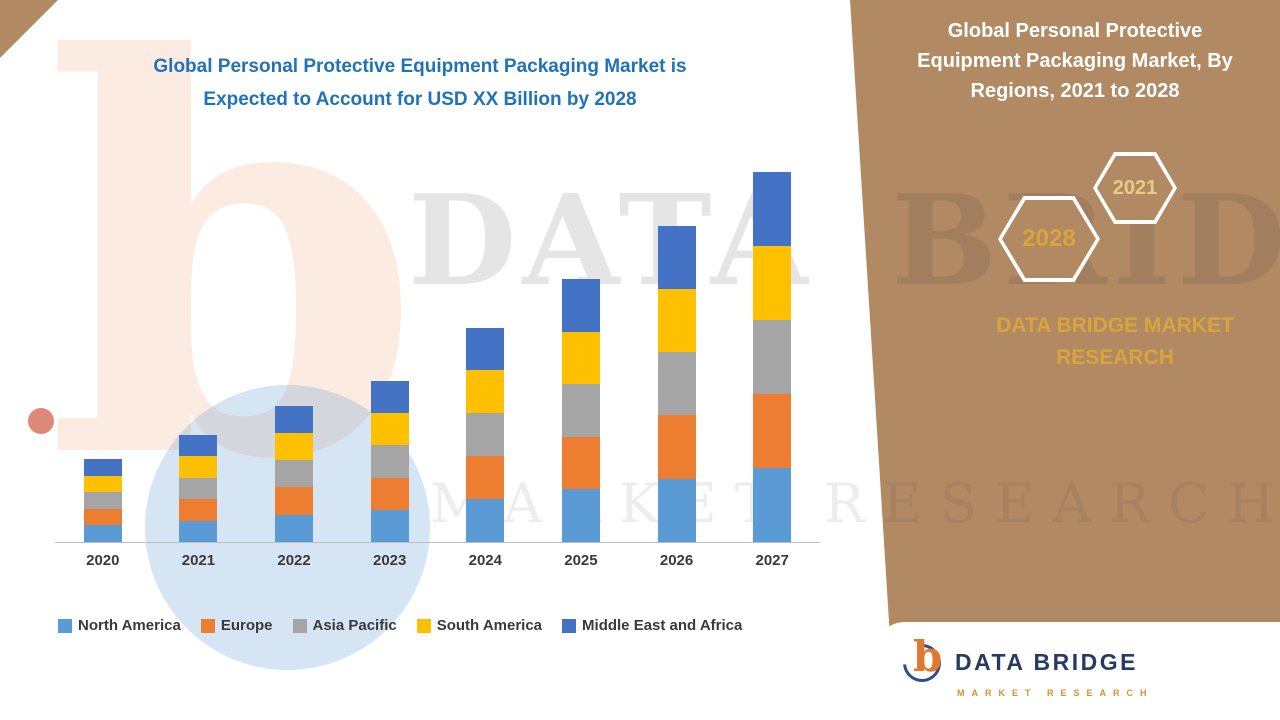  I want to click on x-axis-label-2023: 2023, so click(390, 560).